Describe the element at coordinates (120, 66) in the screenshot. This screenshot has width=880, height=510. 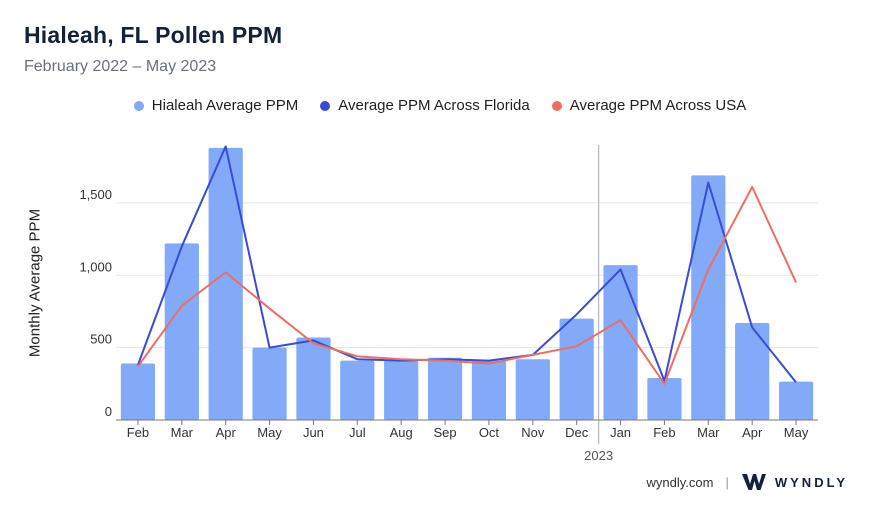
I see `page-subtitle: February 2022 – May 2023` at that location.